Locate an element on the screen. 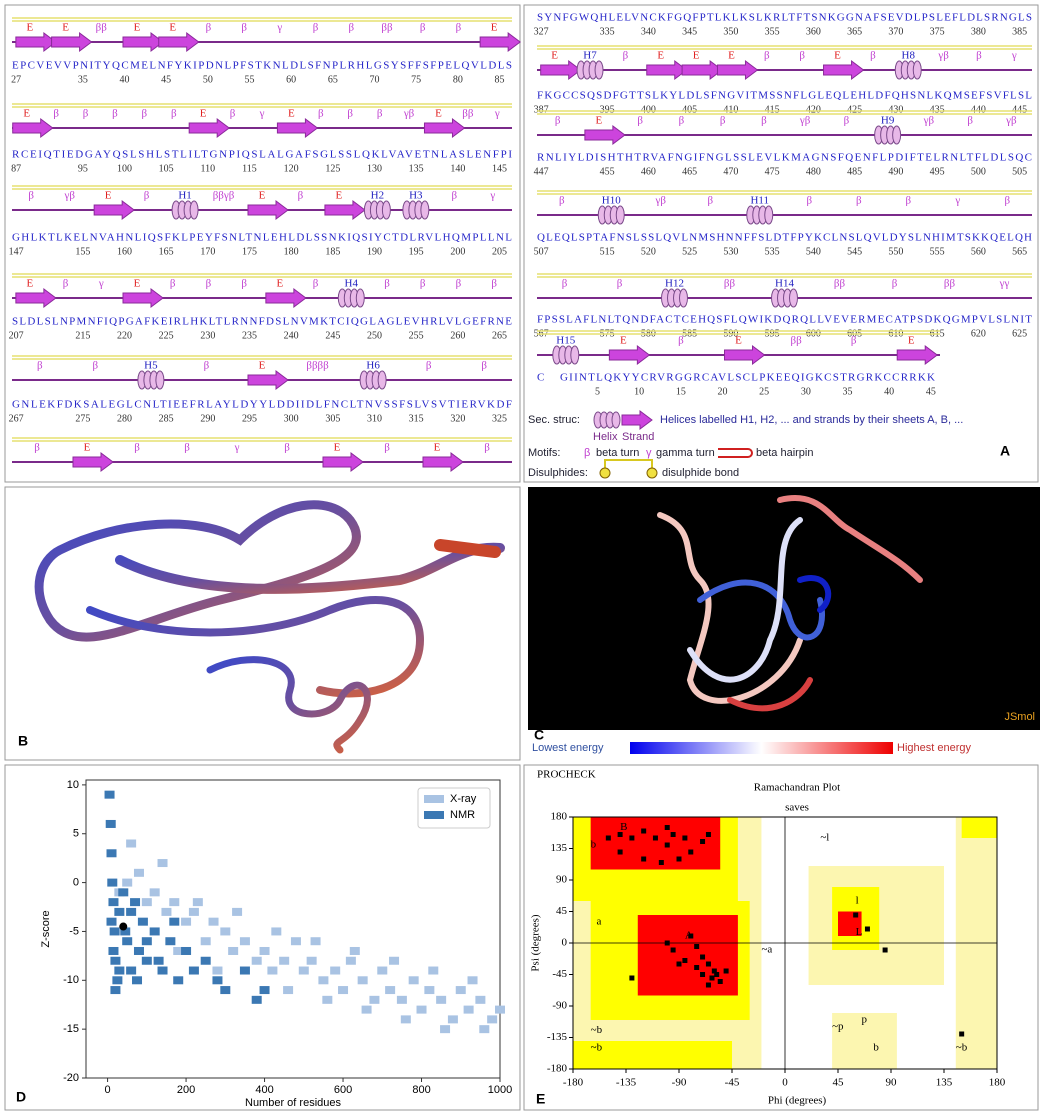 The image size is (1040, 1114). region-label: L is located at coordinates (859, 932).